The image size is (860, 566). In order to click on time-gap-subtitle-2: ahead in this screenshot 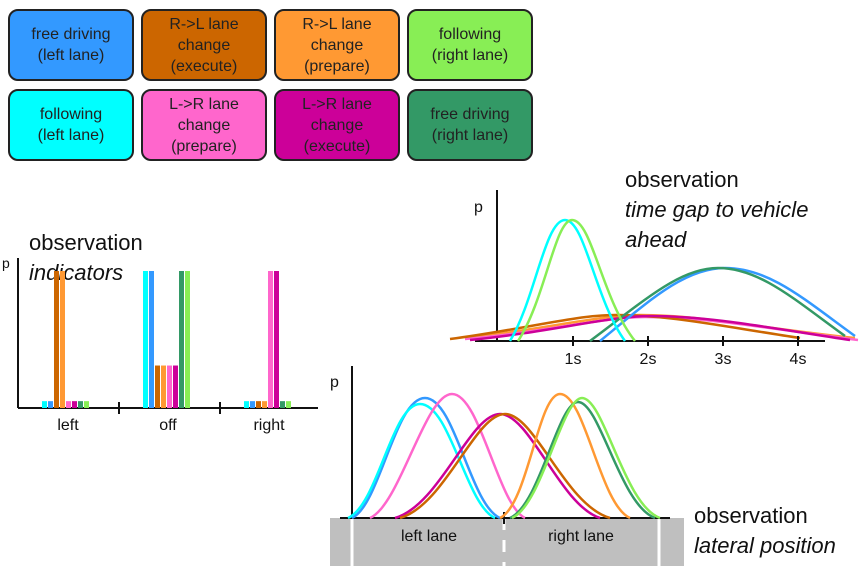, I will do `click(656, 239)`.